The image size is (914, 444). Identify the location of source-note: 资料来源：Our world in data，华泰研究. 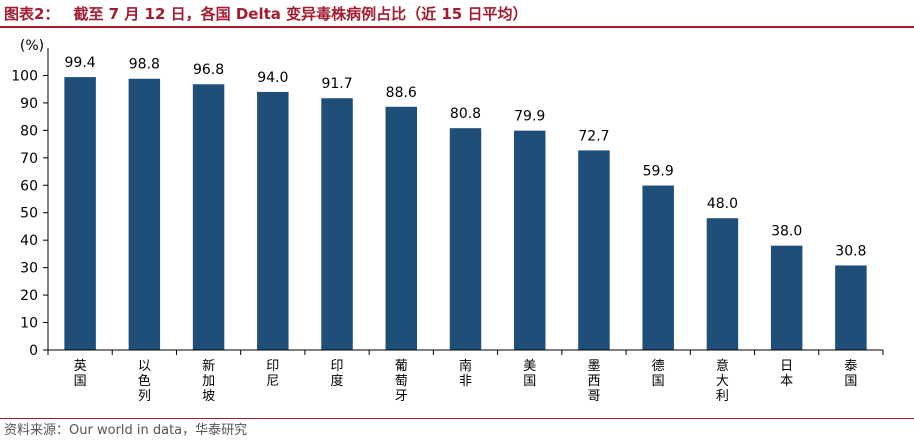
(457, 431).